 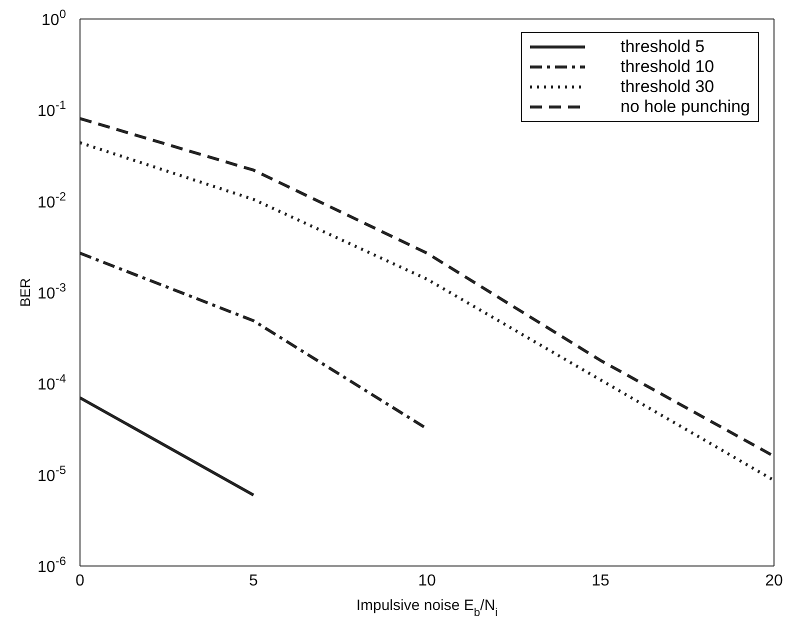 What do you see at coordinates (601, 581) in the screenshot?
I see `x-tick-label: 15` at bounding box center [601, 581].